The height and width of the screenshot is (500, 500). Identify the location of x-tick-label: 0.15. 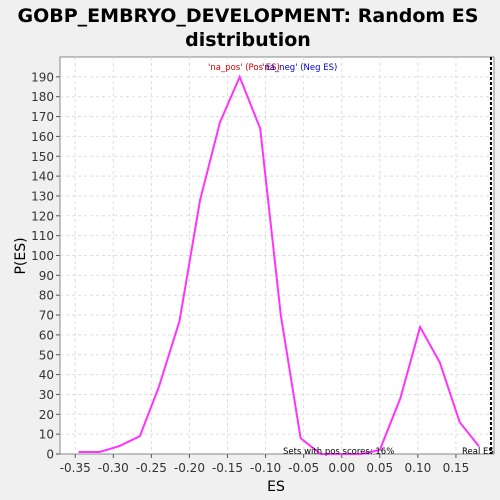
(456, 468).